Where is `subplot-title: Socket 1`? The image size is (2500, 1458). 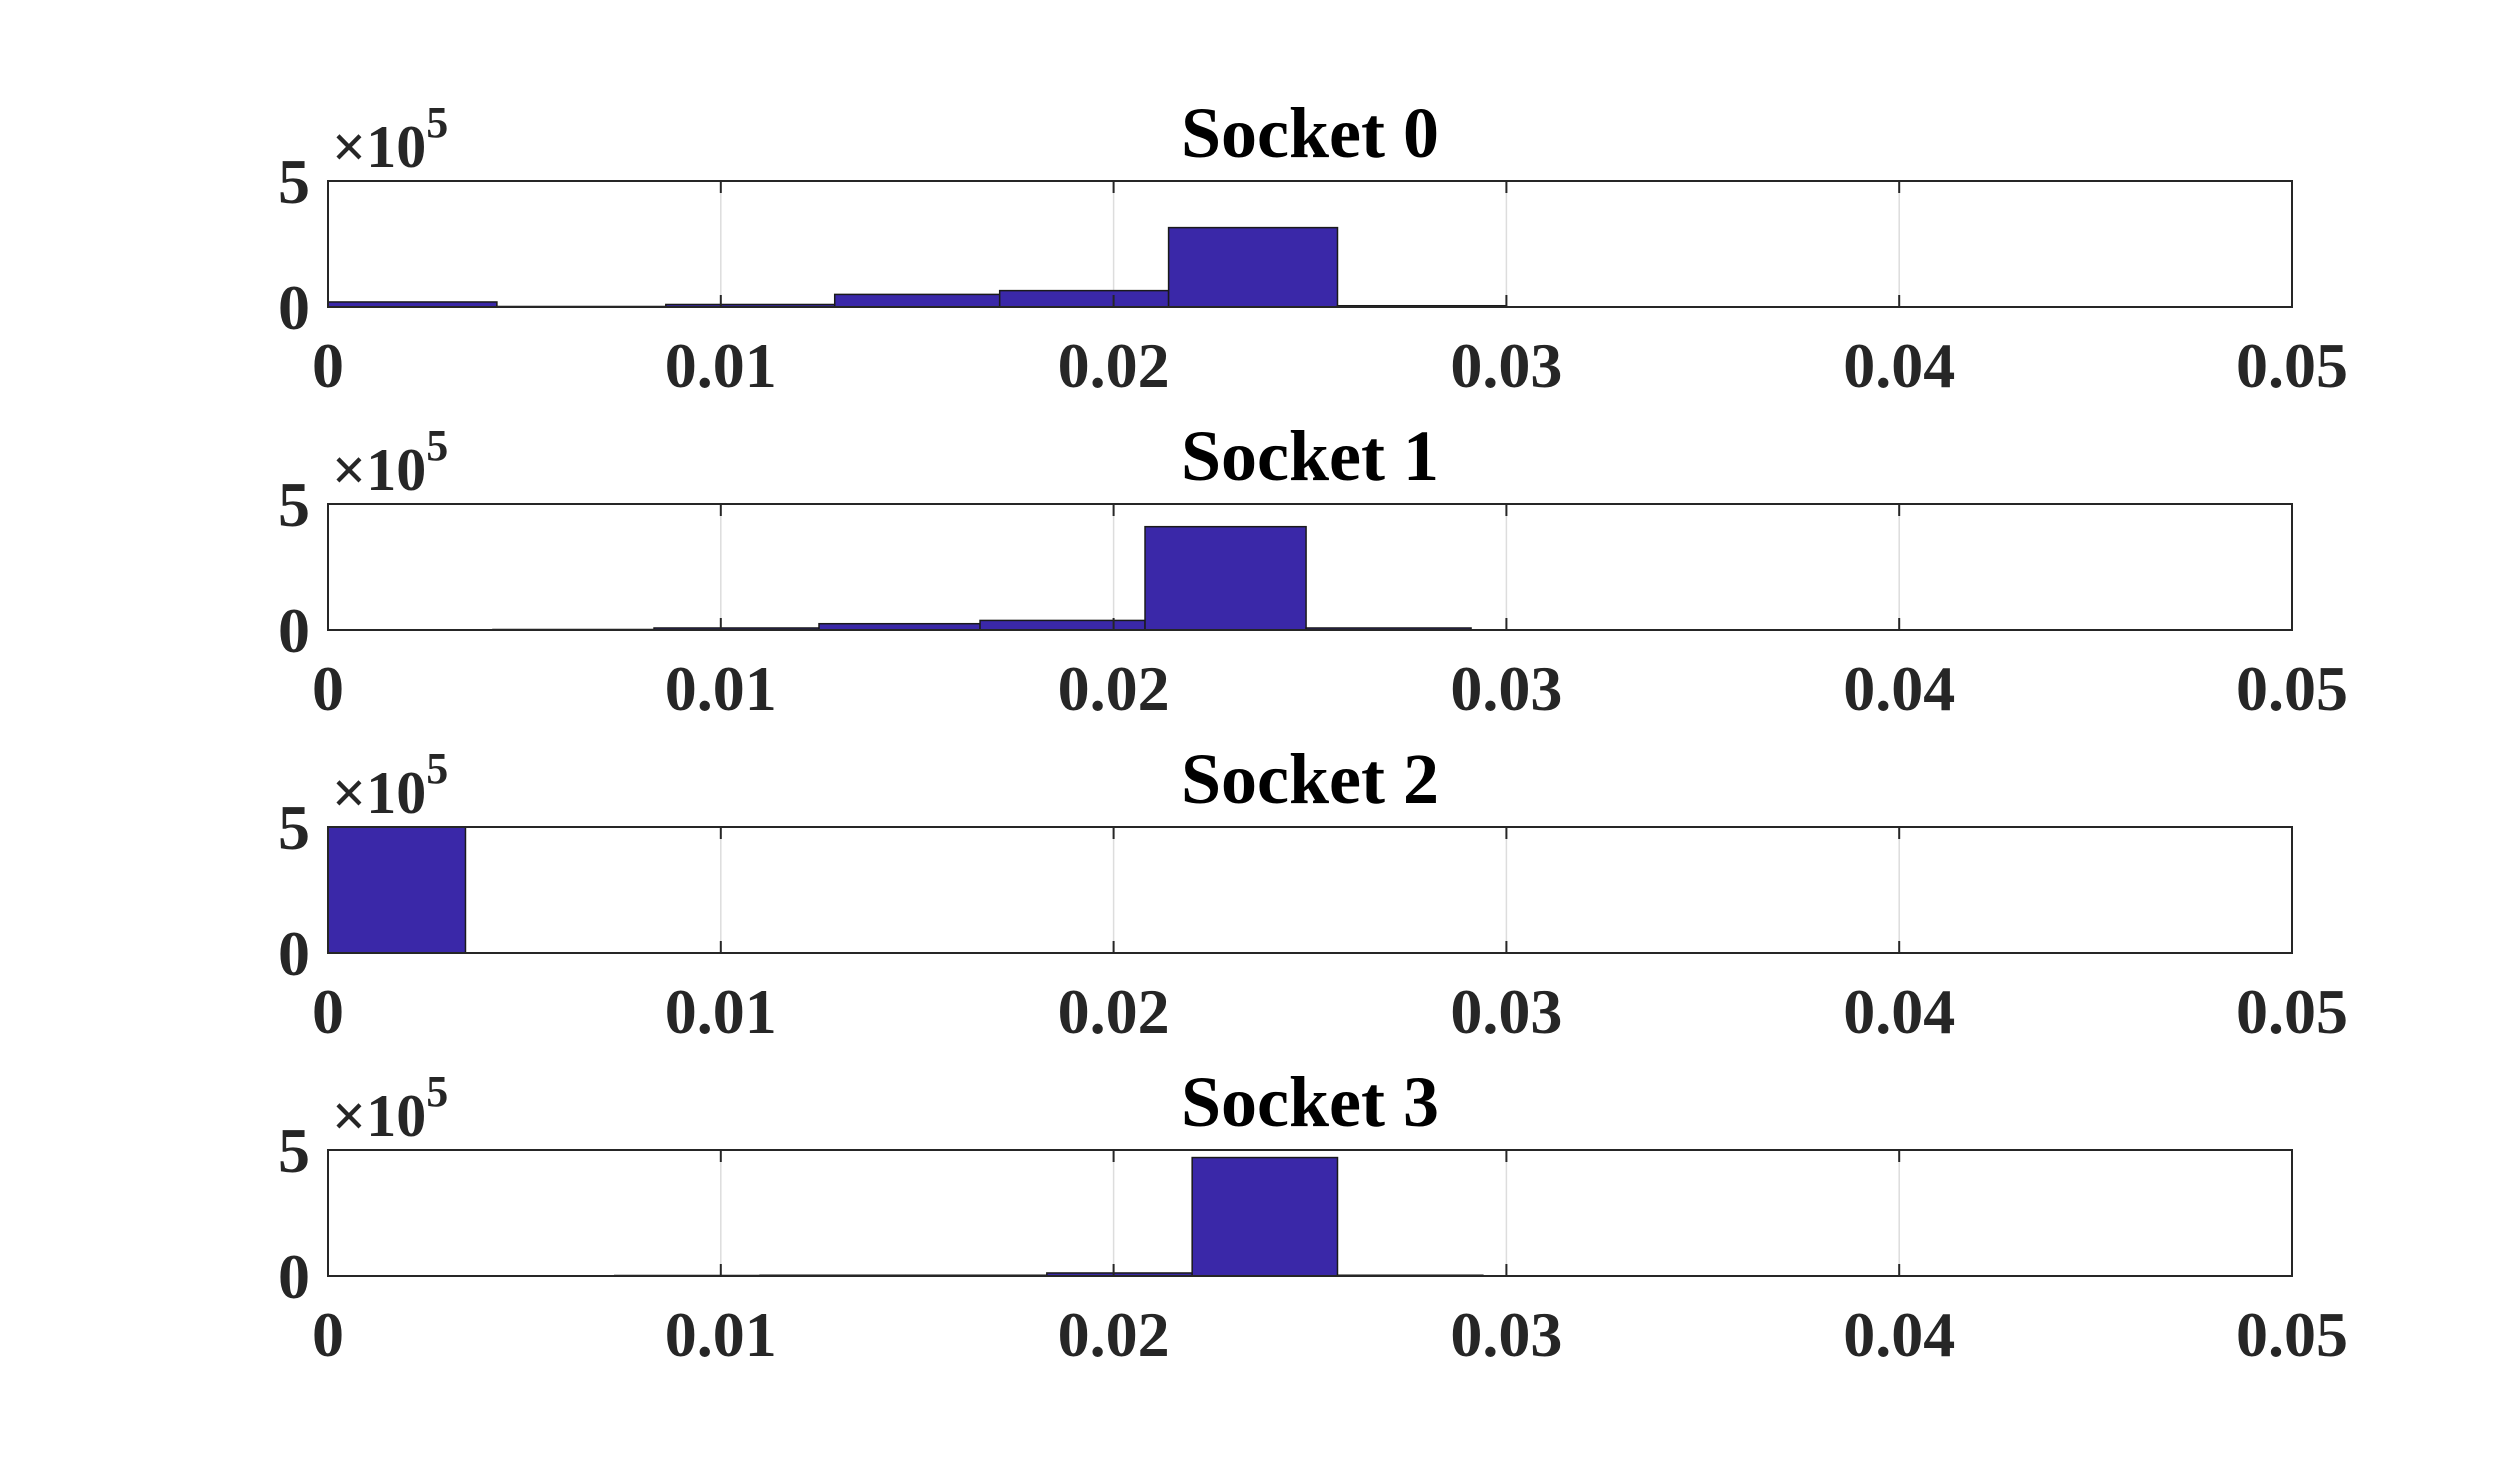
subplot-title: Socket 1 is located at coordinates (1310, 456).